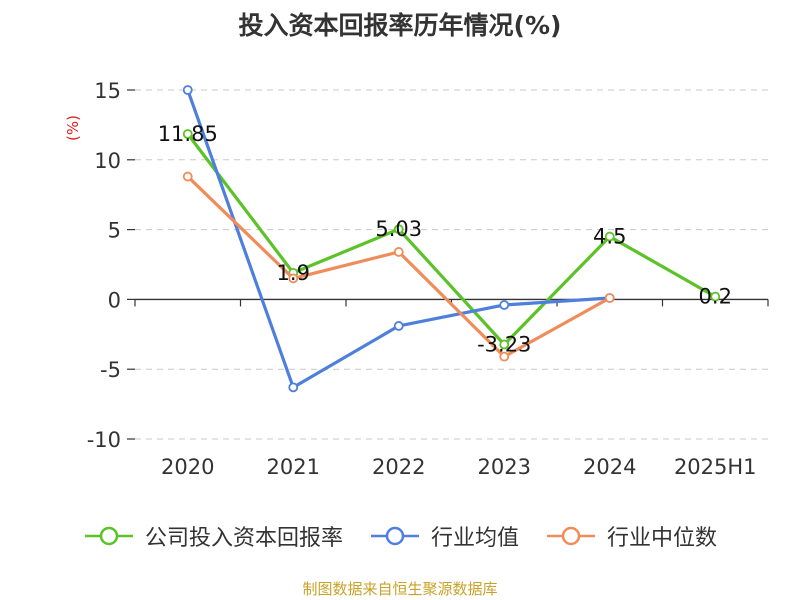 The width and height of the screenshot is (800, 600). Describe the element at coordinates (398, 467) in the screenshot. I see `x-tick-label: 2022` at that location.